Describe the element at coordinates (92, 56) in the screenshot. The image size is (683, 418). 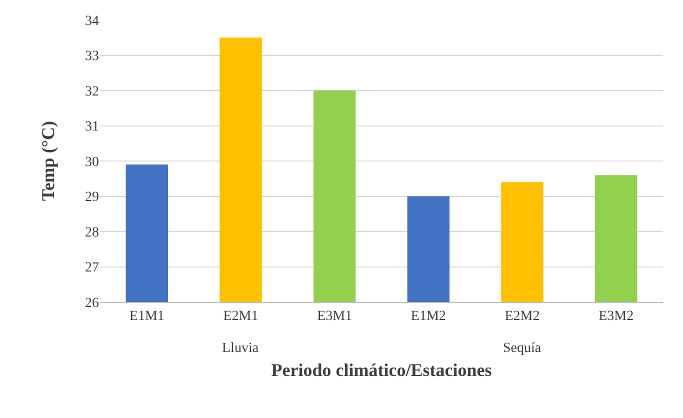
I see `y-tick-label: 33` at that location.